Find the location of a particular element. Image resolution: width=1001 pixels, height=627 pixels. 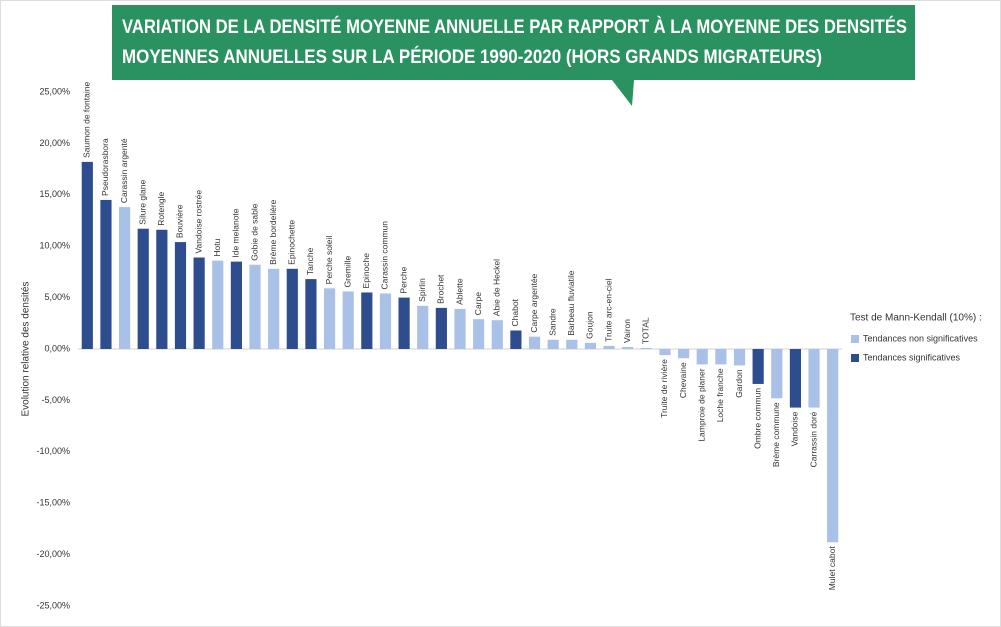

y-tick-label: 10,00% is located at coordinates (54, 246).